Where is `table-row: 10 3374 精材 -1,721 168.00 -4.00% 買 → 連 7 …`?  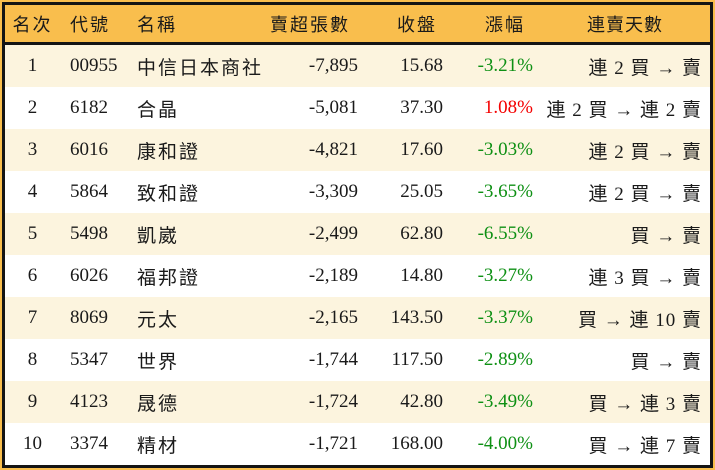
table-row: 10 3374 精材 -1,721 168.00 -4.00% 買 → 連 7 … is located at coordinates (357, 444).